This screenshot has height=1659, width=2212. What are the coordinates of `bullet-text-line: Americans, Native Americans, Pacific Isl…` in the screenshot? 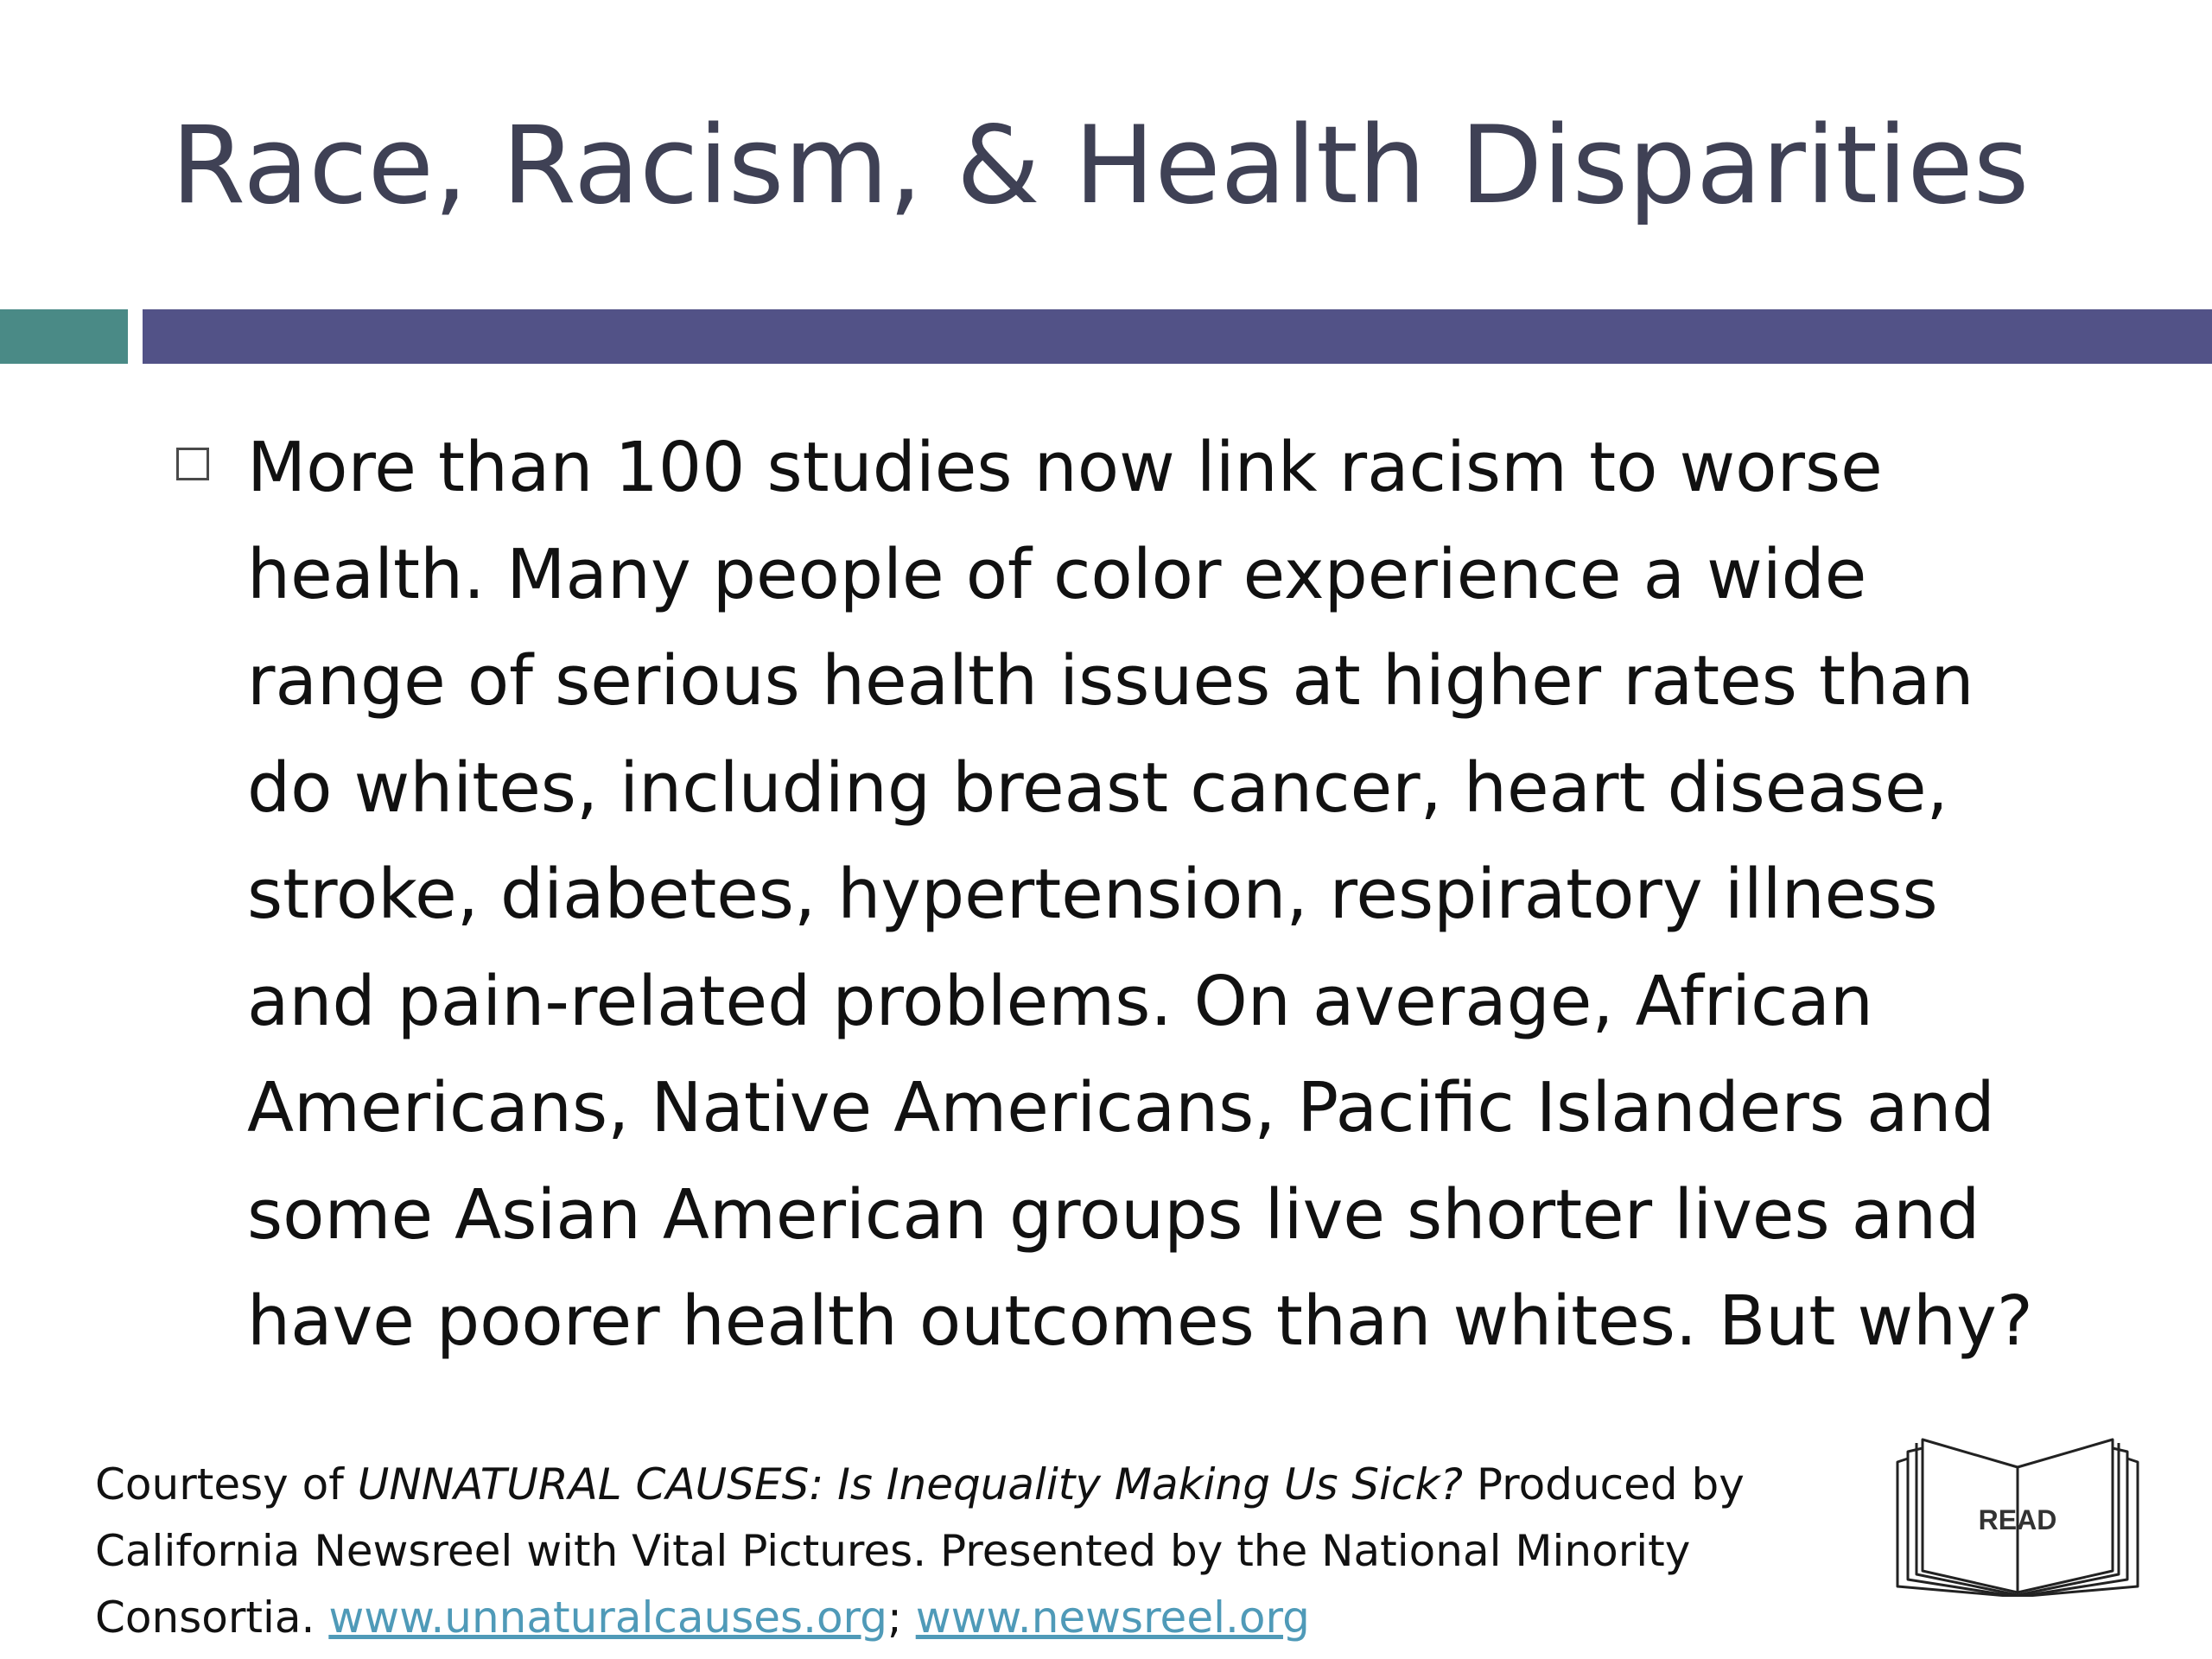 It's located at (1121, 1107).